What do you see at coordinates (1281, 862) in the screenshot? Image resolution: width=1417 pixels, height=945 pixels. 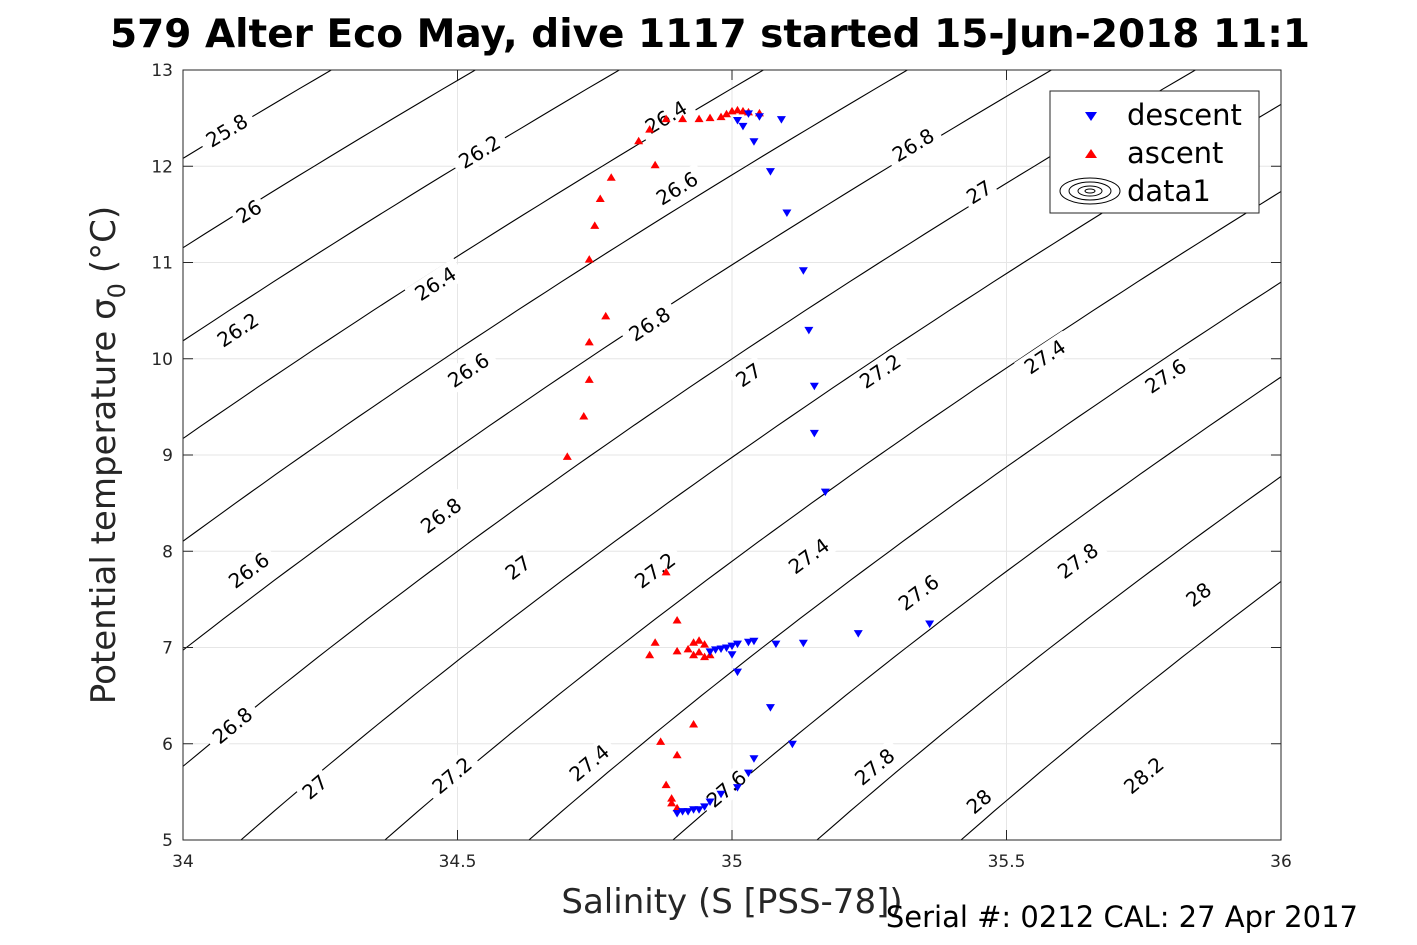 I see `x-tick-label: 36` at bounding box center [1281, 862].